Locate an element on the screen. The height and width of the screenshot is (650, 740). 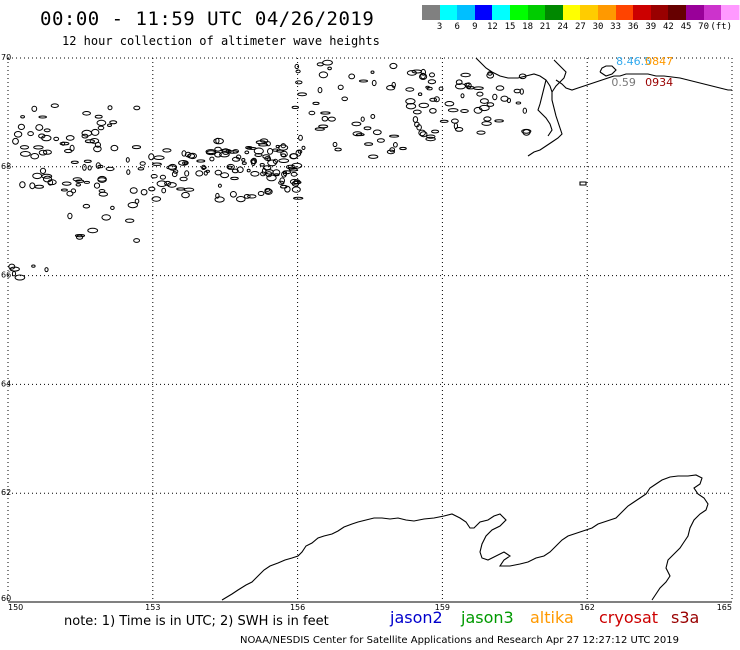
latitude-tick-label: 60 is located at coordinates (6, 598).